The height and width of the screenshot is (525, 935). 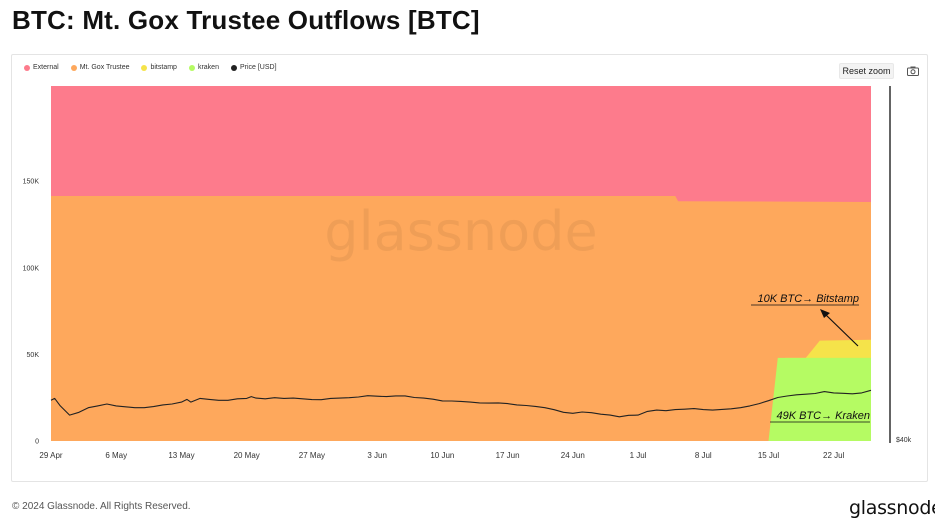 I want to click on legend-label: bitstamp, so click(x=163, y=67).